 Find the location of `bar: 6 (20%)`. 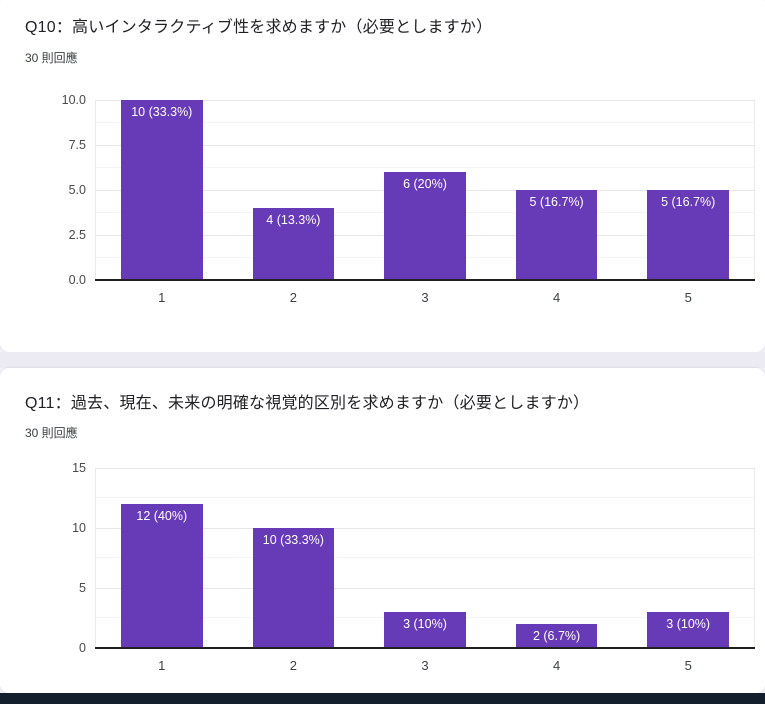

bar: 6 (20%) is located at coordinates (425, 226).